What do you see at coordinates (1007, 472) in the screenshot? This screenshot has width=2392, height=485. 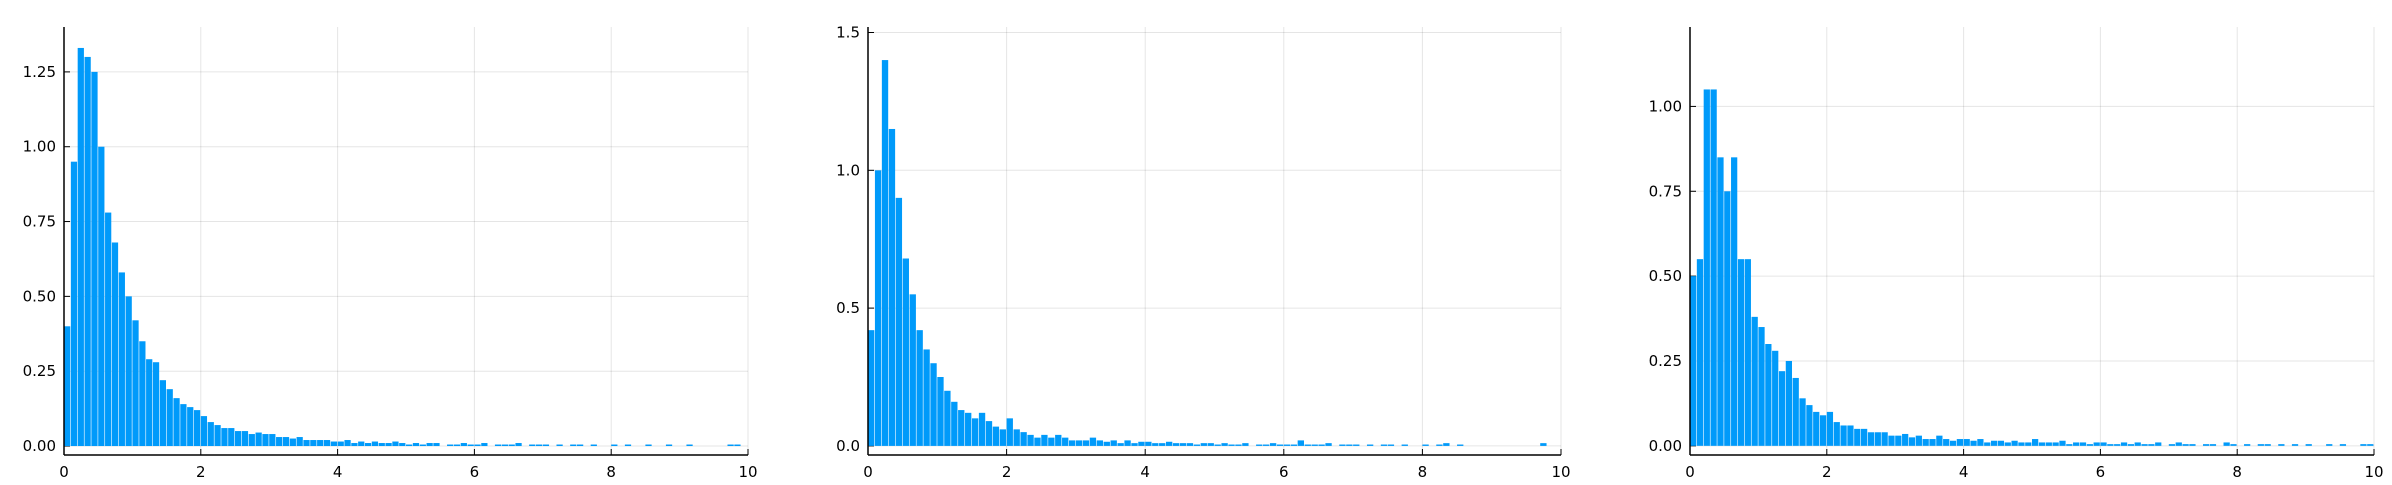 I see `x-tick-label: 2` at bounding box center [1007, 472].